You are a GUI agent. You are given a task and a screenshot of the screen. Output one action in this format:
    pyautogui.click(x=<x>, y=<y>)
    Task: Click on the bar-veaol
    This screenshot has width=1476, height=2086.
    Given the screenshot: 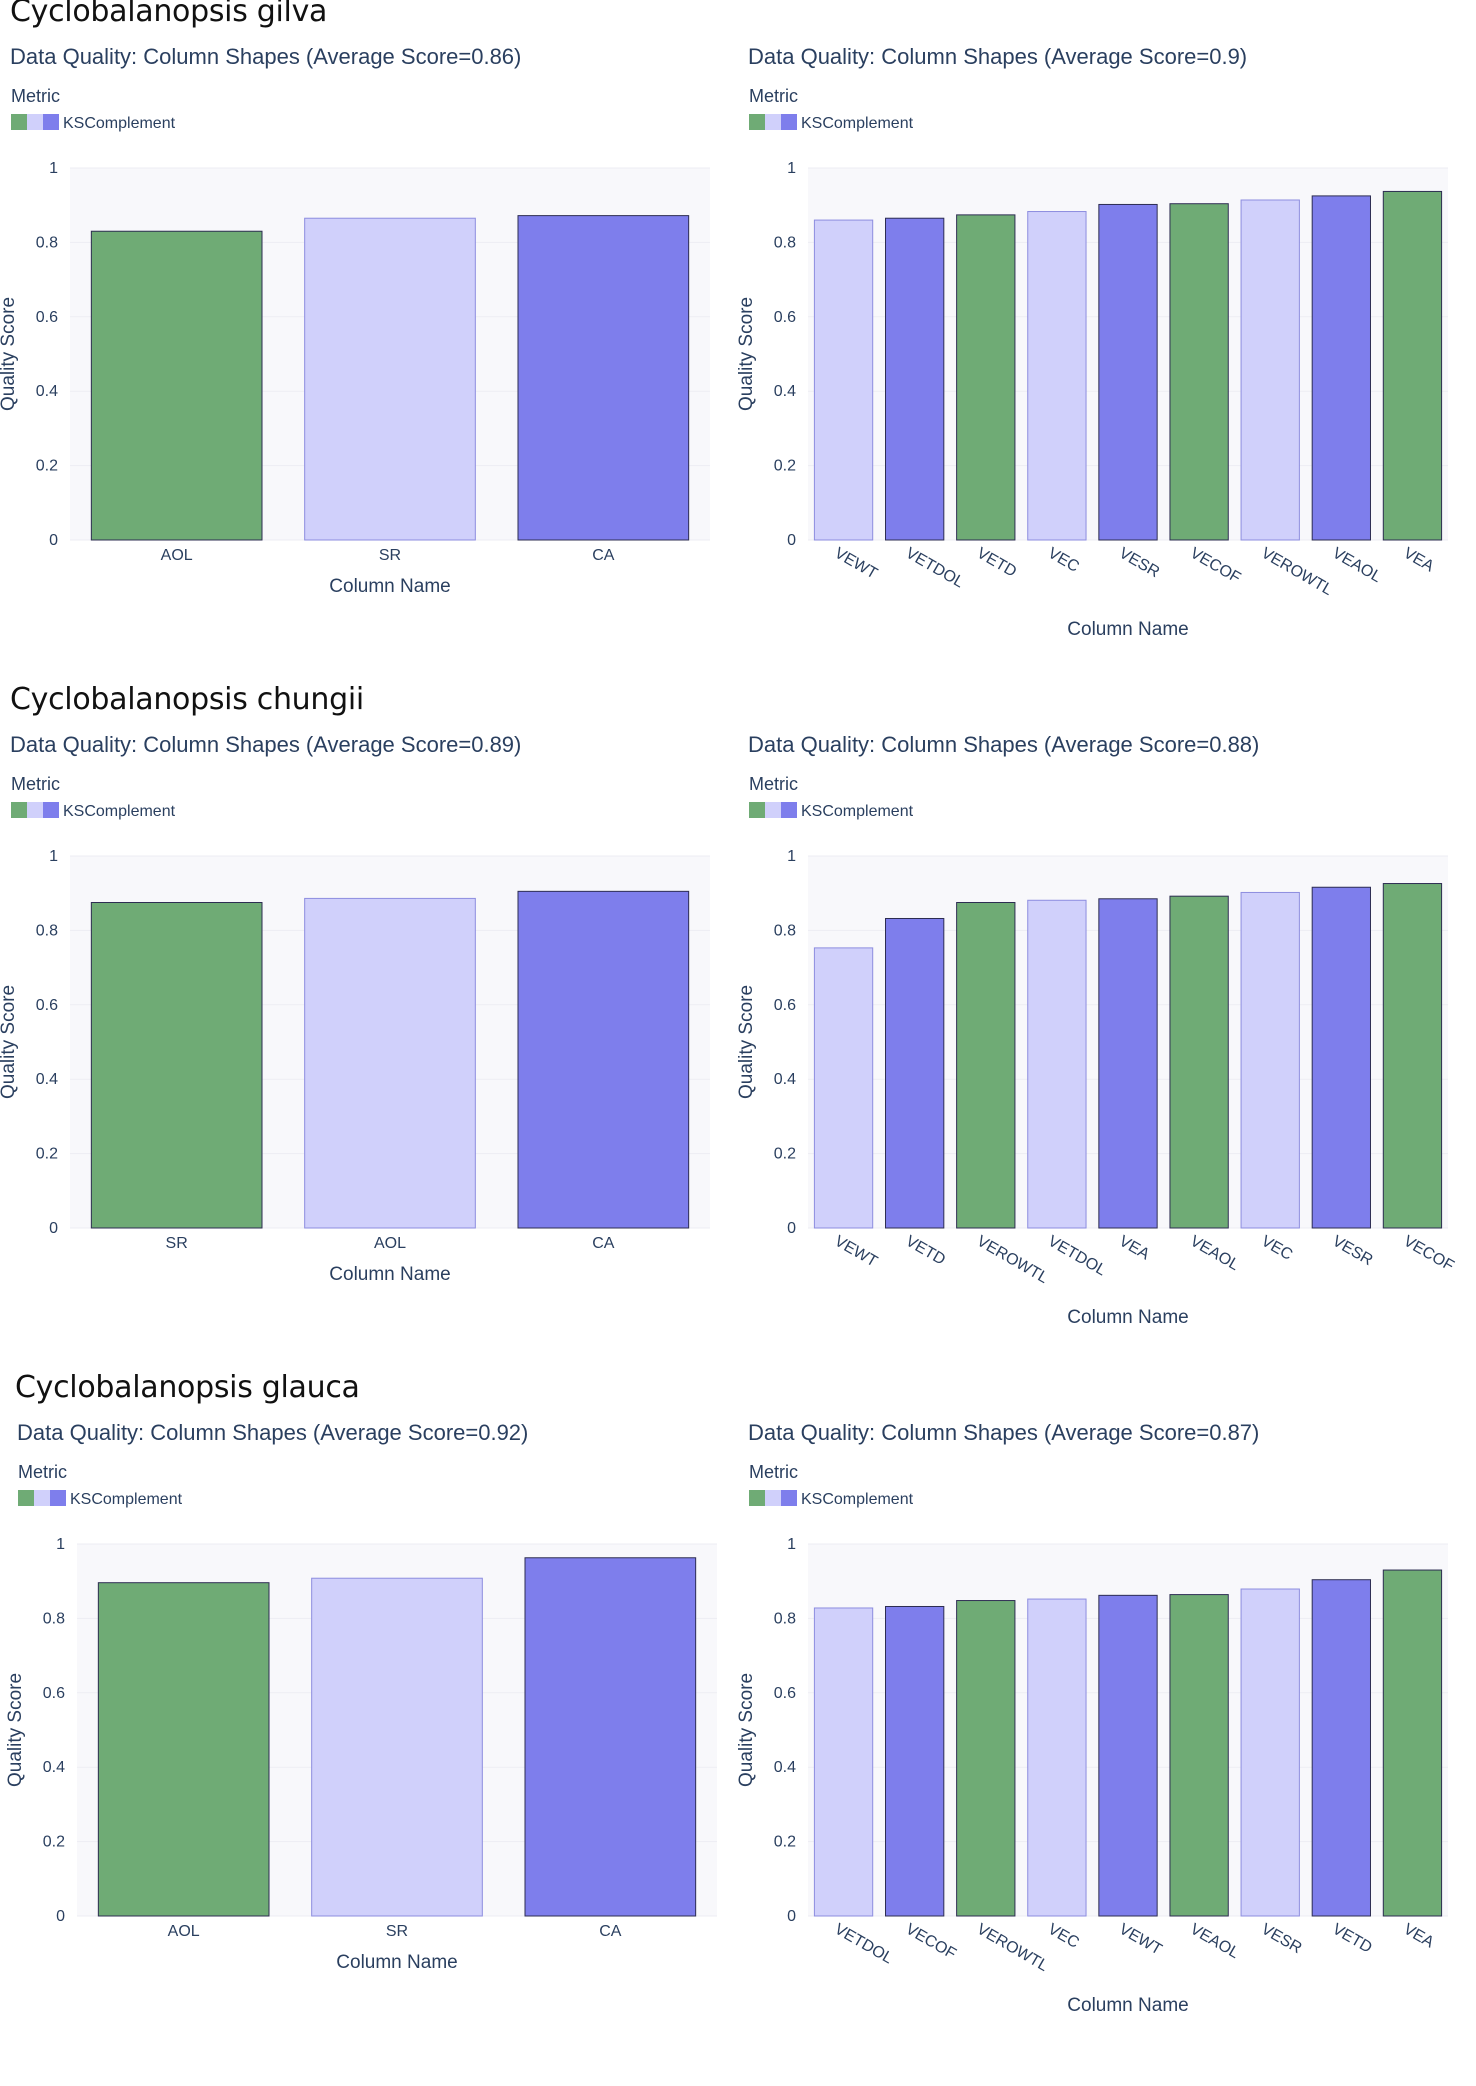 What is the action you would take?
    pyautogui.click(x=1199, y=1755)
    